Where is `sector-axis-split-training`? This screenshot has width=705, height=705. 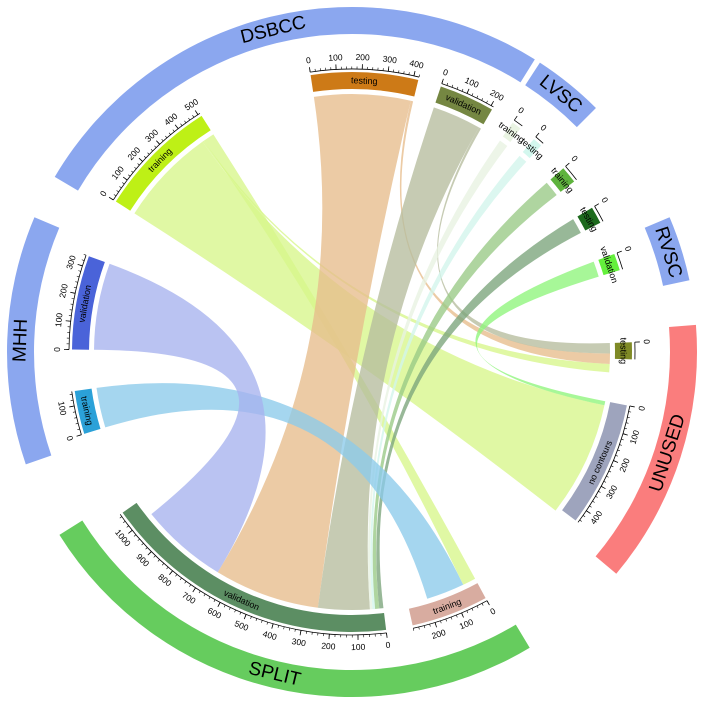 sector-axis-split-training is located at coordinates (450, 614).